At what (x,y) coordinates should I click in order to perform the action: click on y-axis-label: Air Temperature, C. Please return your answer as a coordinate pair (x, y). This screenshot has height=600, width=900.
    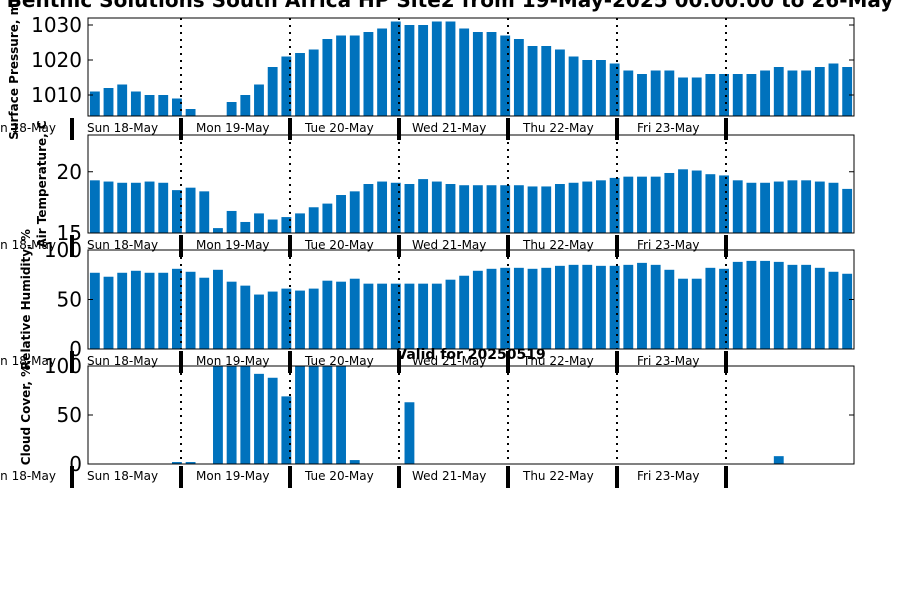
    Looking at the image, I should click on (42, 184).